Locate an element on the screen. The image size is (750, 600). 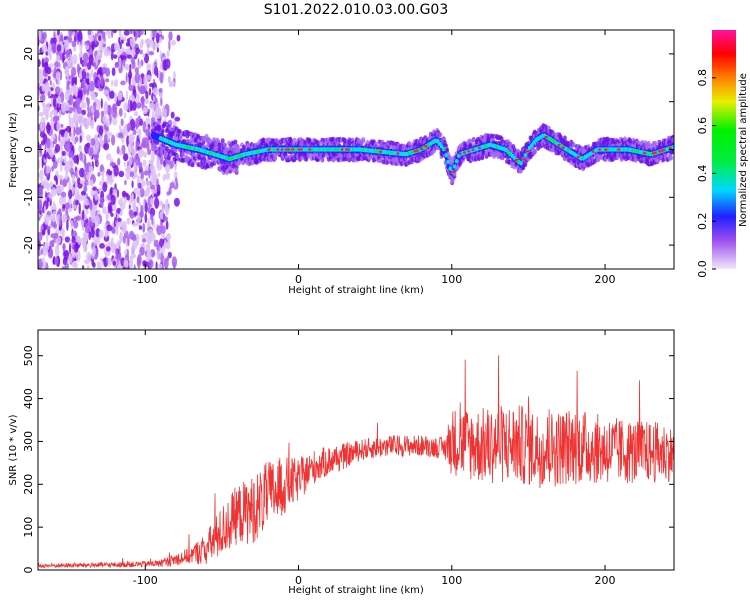
y-tick-label: 0 is located at coordinates (28, 570).